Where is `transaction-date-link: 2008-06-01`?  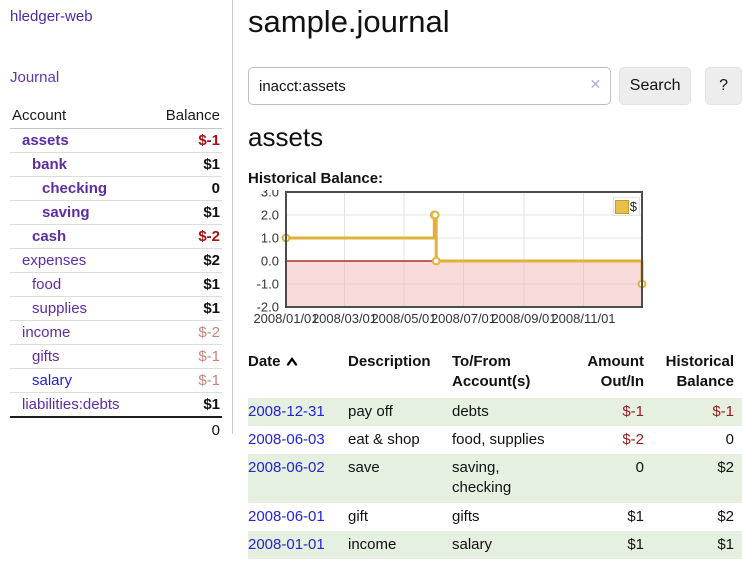 transaction-date-link: 2008-06-01 is located at coordinates (286, 516).